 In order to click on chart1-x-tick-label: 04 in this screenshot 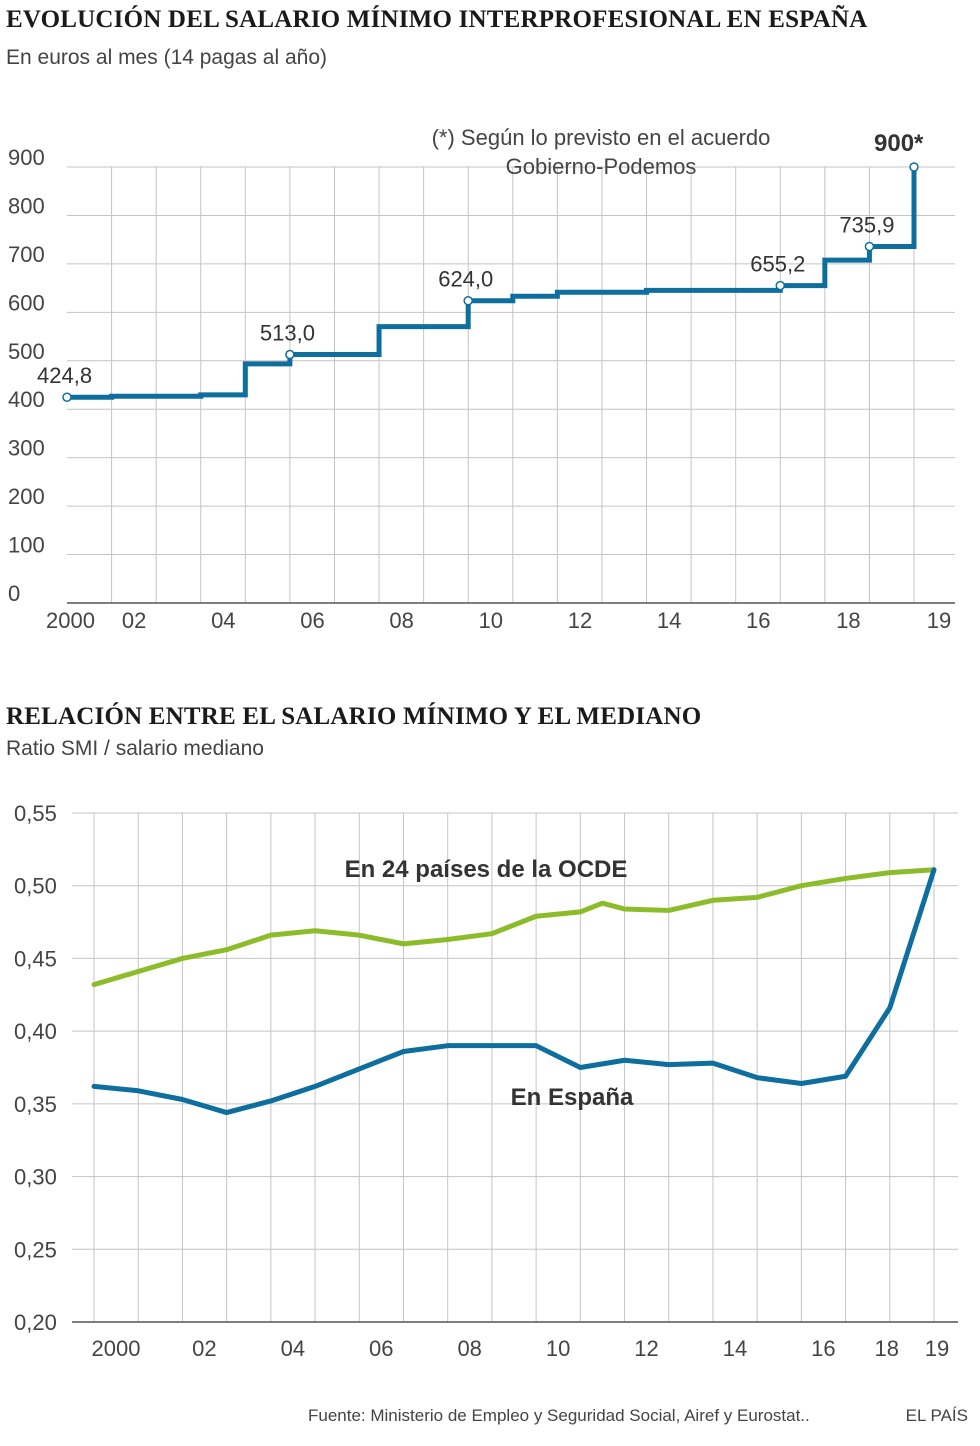, I will do `click(223, 620)`.